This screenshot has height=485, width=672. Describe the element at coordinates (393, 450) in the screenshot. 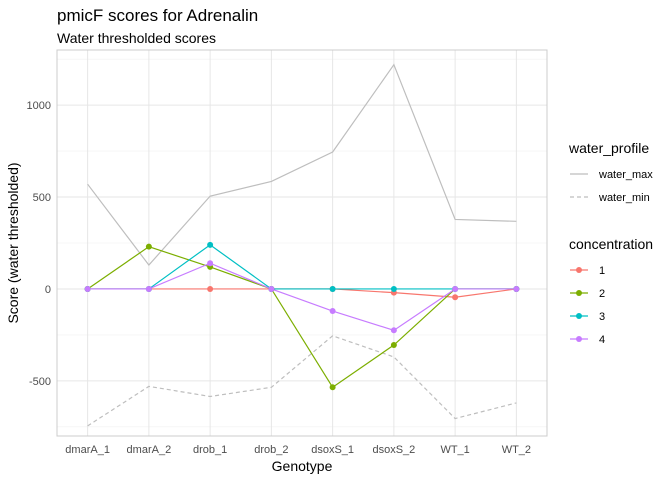

I see `x-tick-label: dsoxS_2` at that location.